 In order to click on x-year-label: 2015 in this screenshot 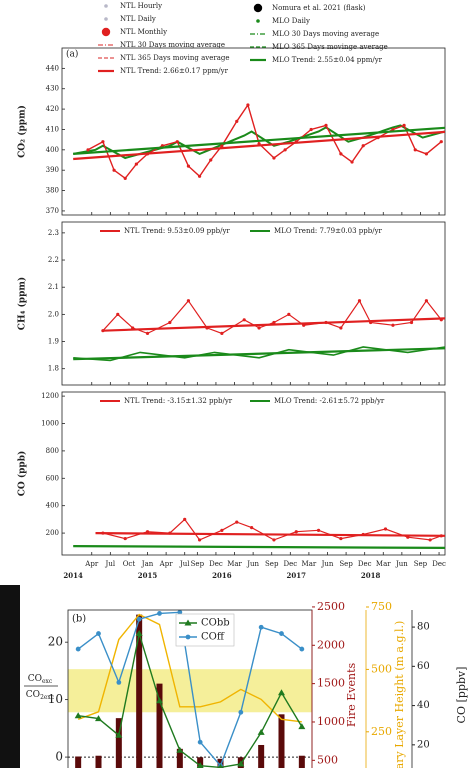, I will do `click(148, 575)`.